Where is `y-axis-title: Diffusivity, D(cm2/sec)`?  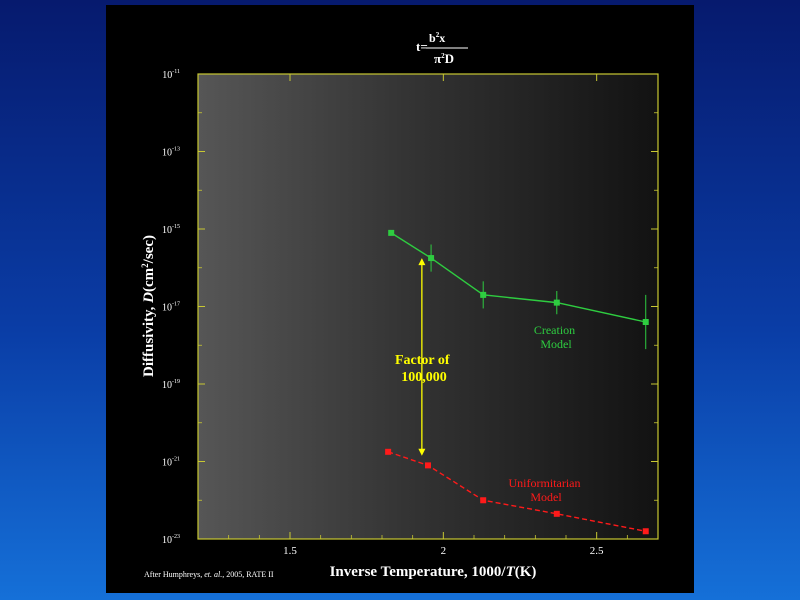
y-axis-title: Diffusivity, D(cm2/sec) is located at coordinates (148, 306).